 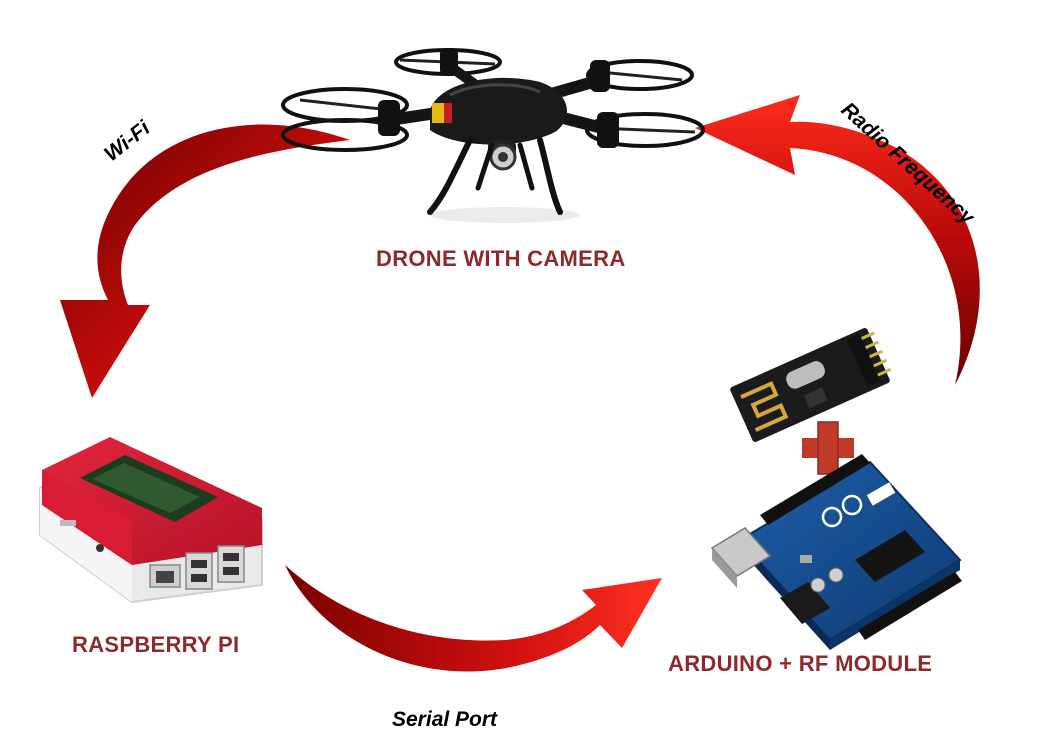 I want to click on radio-frequency-arrow, so click(x=837, y=240).